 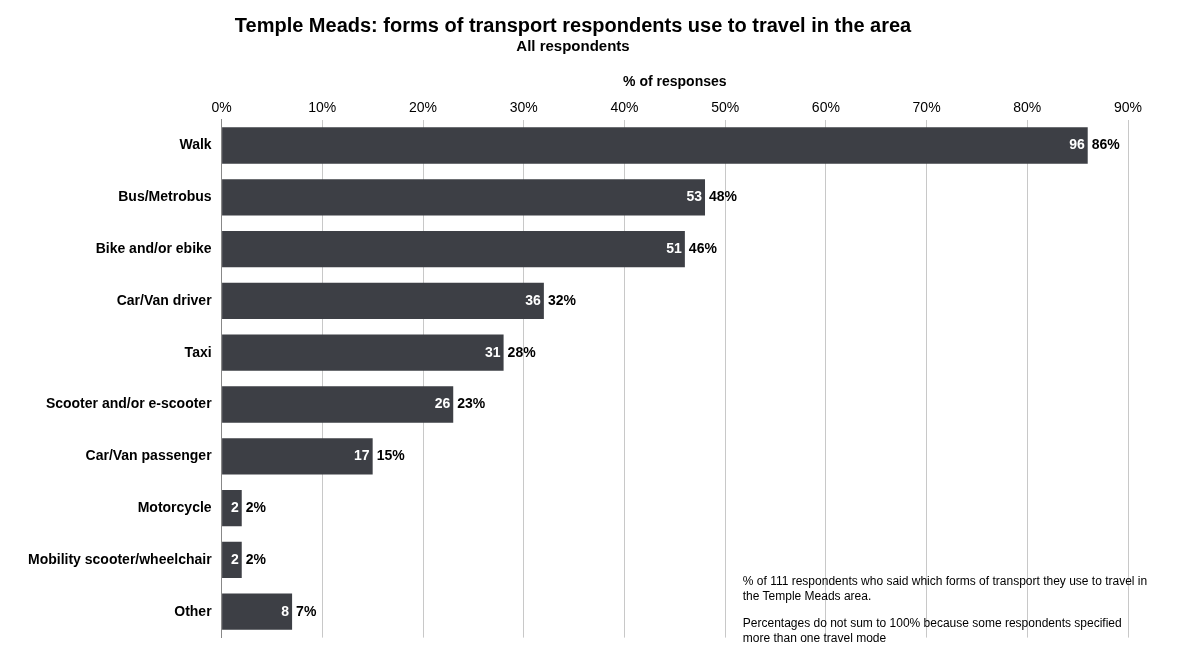 What do you see at coordinates (932, 630) in the screenshot?
I see `annotation: Percentages do not sum to 100% because some respondents specified more than one travel mode` at bounding box center [932, 630].